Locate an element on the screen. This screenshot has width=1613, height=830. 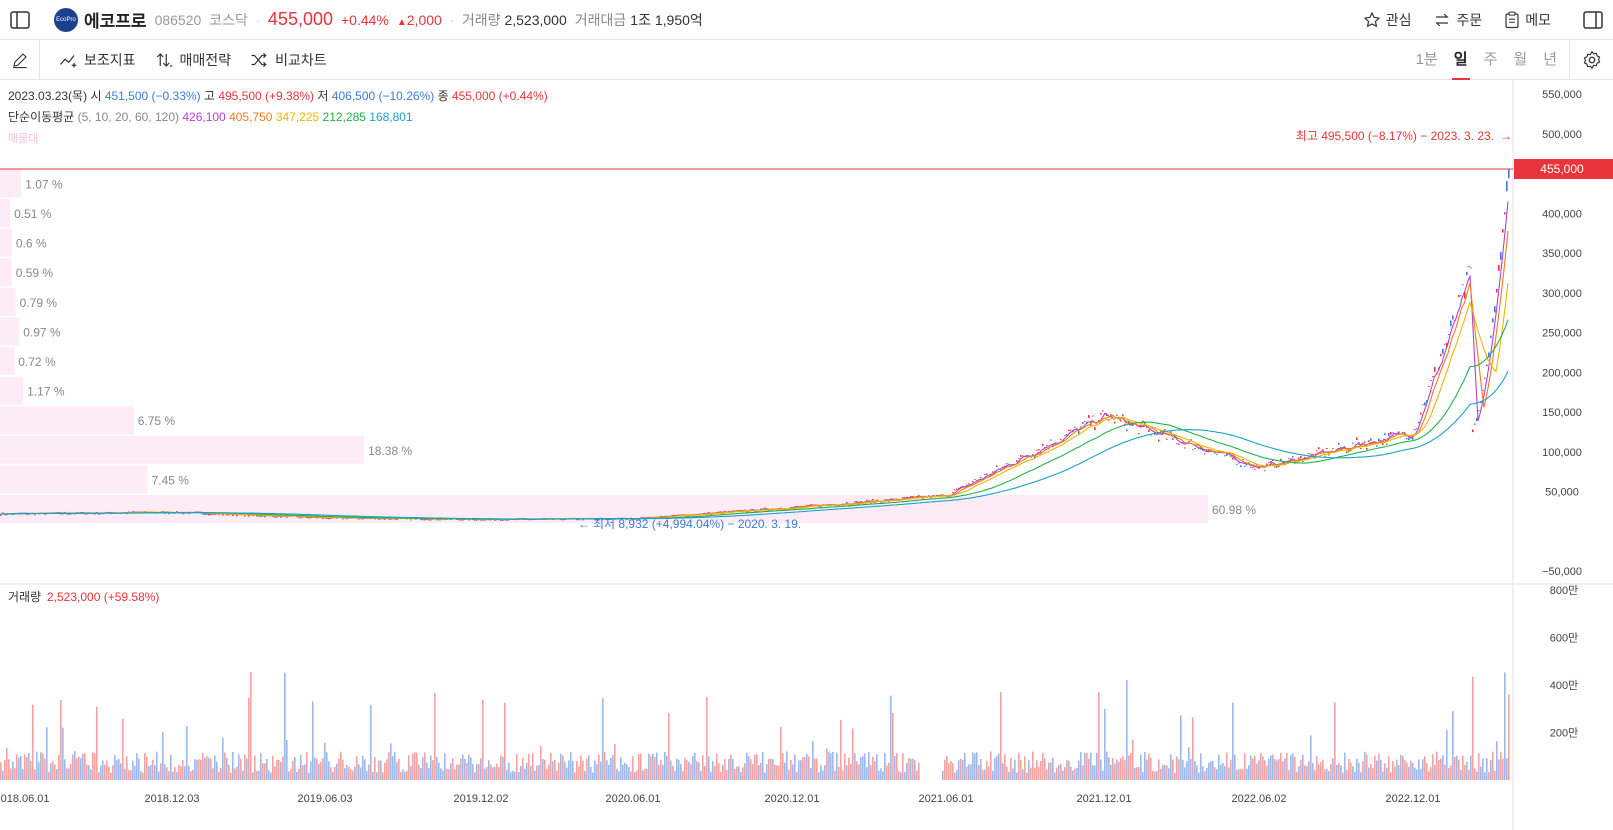
tab-week: 주 is located at coordinates (1490, 59).